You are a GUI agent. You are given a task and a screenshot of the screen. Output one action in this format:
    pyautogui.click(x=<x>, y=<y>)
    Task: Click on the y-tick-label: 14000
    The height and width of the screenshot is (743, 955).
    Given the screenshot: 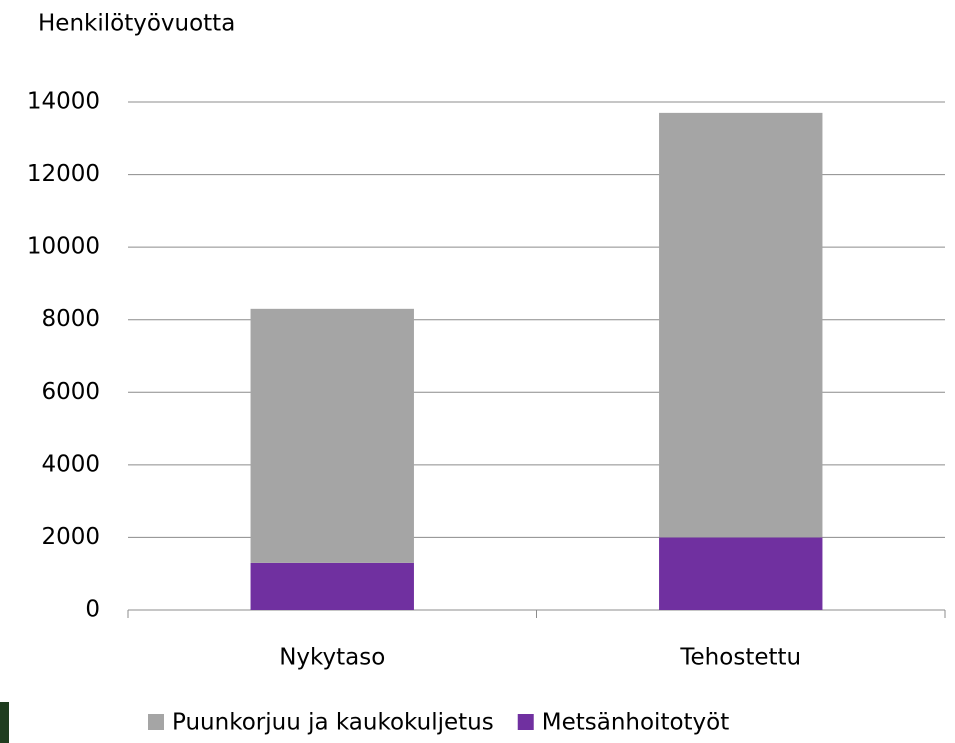 What is the action you would take?
    pyautogui.click(x=63, y=102)
    